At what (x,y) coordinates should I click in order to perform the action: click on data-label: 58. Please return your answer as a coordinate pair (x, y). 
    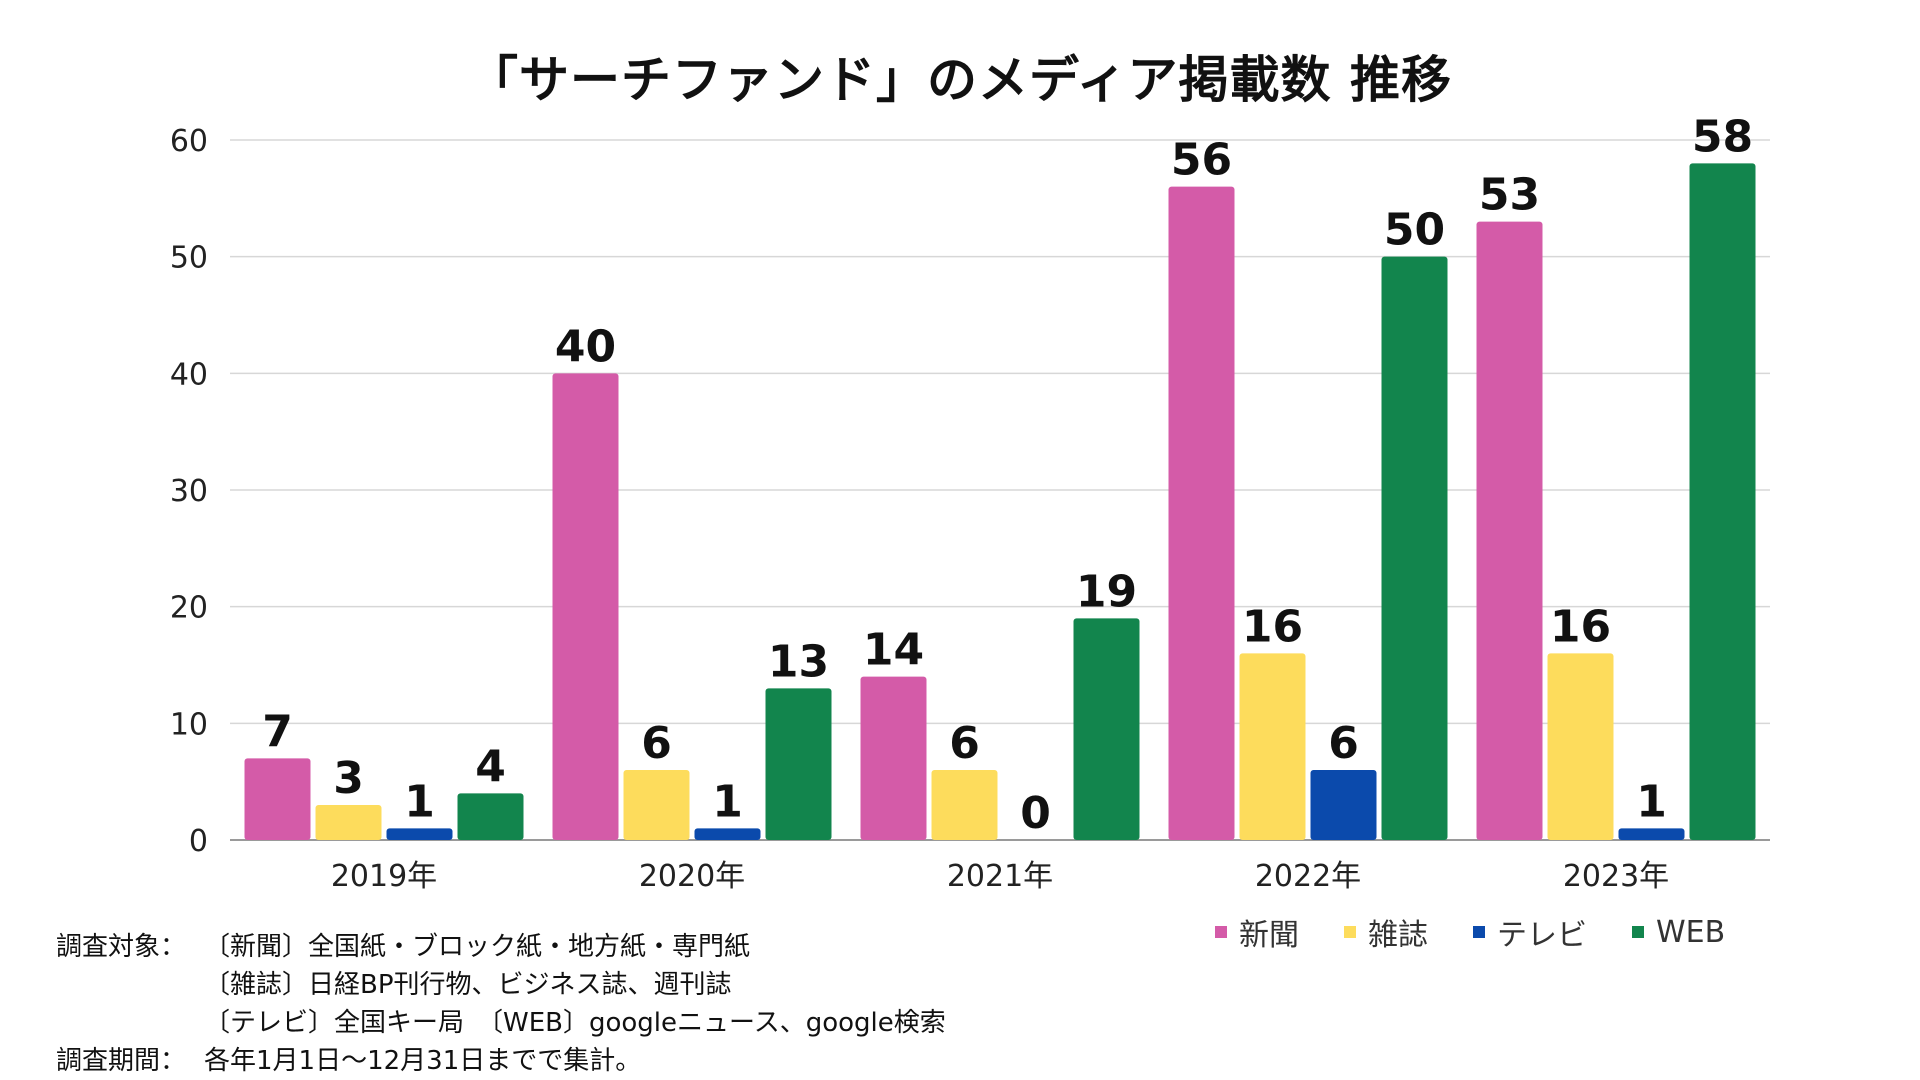
    Looking at the image, I should click on (1722, 136).